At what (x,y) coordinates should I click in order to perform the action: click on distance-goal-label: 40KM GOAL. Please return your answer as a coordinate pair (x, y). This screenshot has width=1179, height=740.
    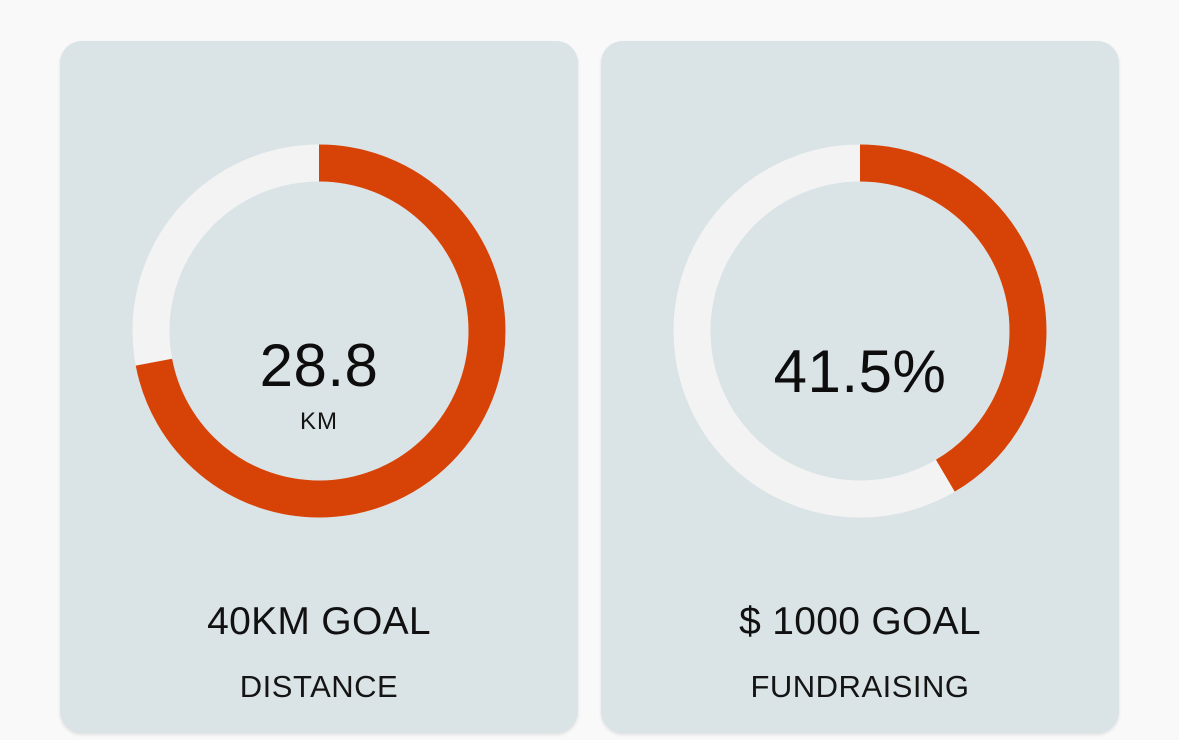
    Looking at the image, I should click on (319, 621).